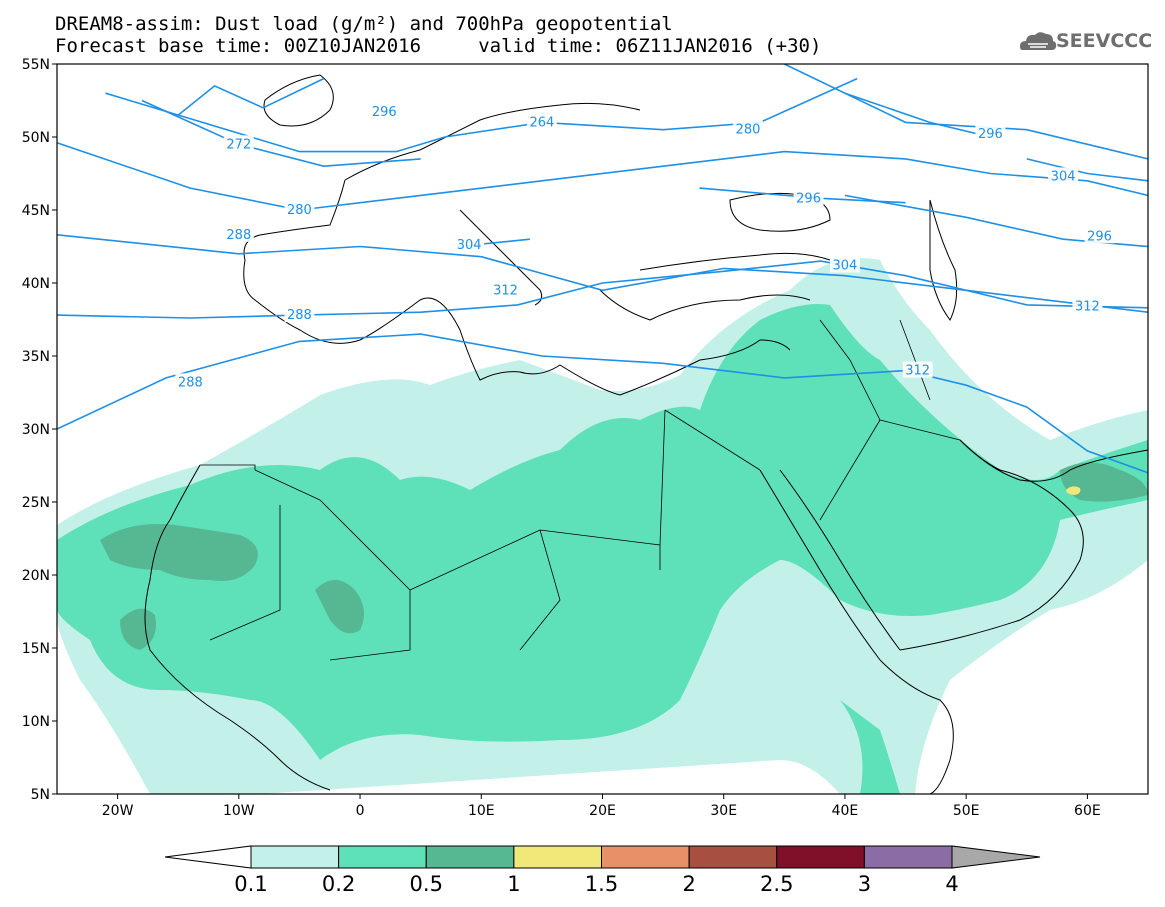  Describe the element at coordinates (723, 811) in the screenshot. I see `lon-tick-label: 30E` at that location.